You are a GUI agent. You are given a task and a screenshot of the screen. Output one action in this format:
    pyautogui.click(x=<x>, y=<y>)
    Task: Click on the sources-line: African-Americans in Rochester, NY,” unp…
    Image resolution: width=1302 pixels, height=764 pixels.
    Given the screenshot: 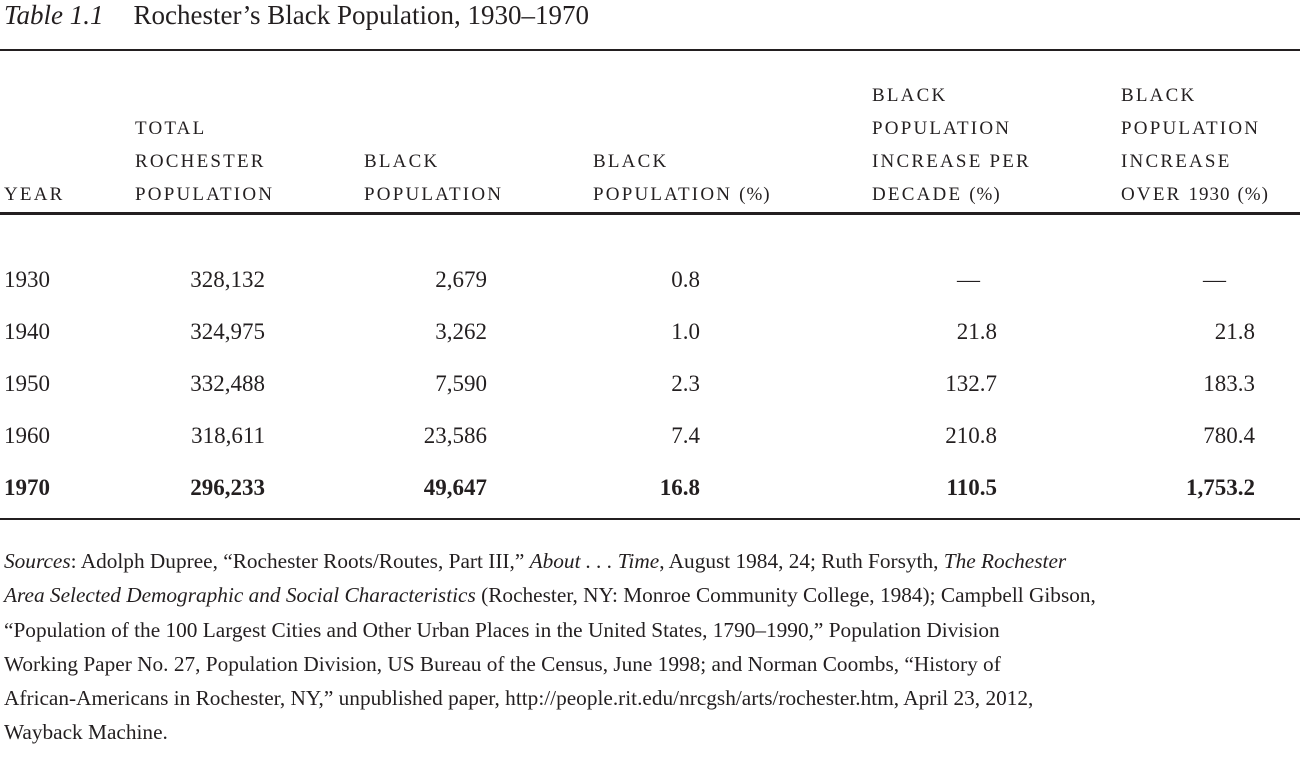 What is the action you would take?
    pyautogui.click(x=519, y=698)
    